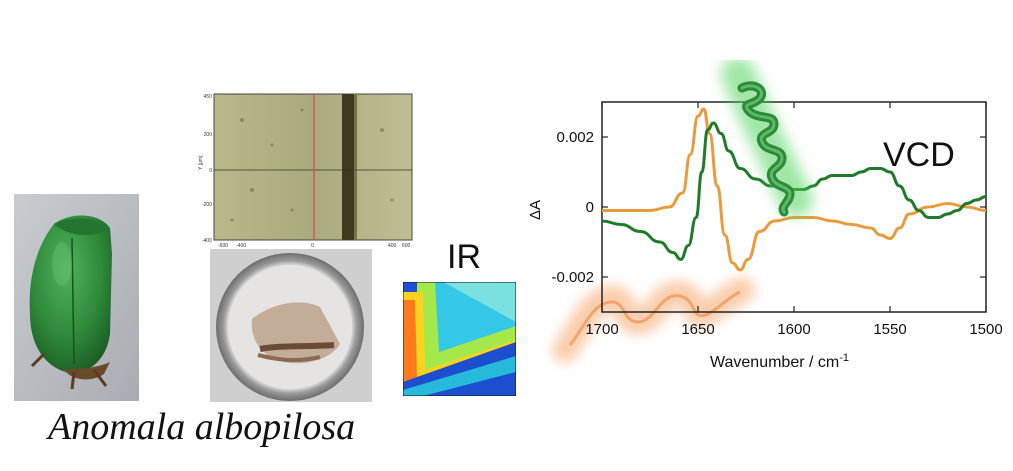  Describe the element at coordinates (889, 329) in the screenshot. I see `x-tick-label: 1550` at that location.